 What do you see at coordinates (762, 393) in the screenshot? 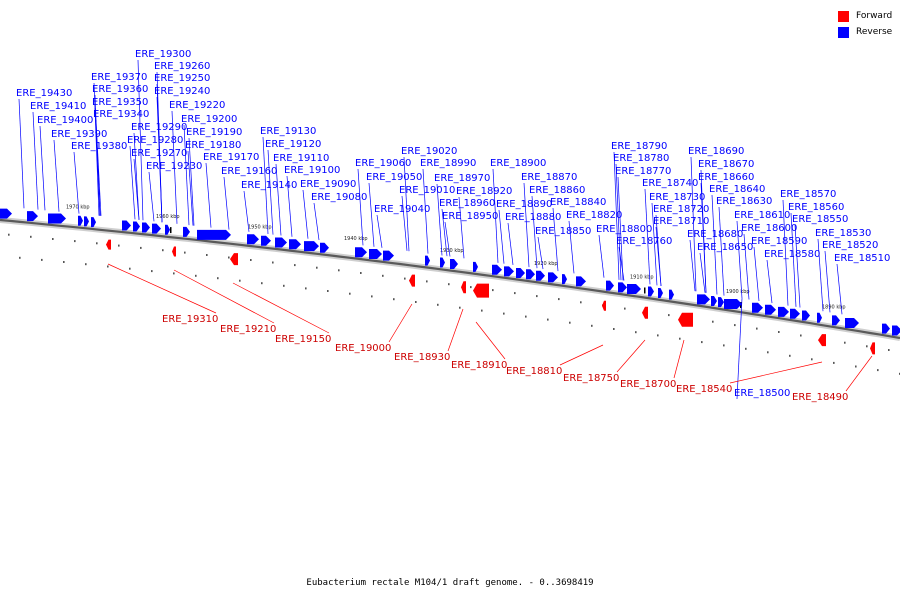
I see `gene-label-ere-18500: ERE_18500` at bounding box center [762, 393].